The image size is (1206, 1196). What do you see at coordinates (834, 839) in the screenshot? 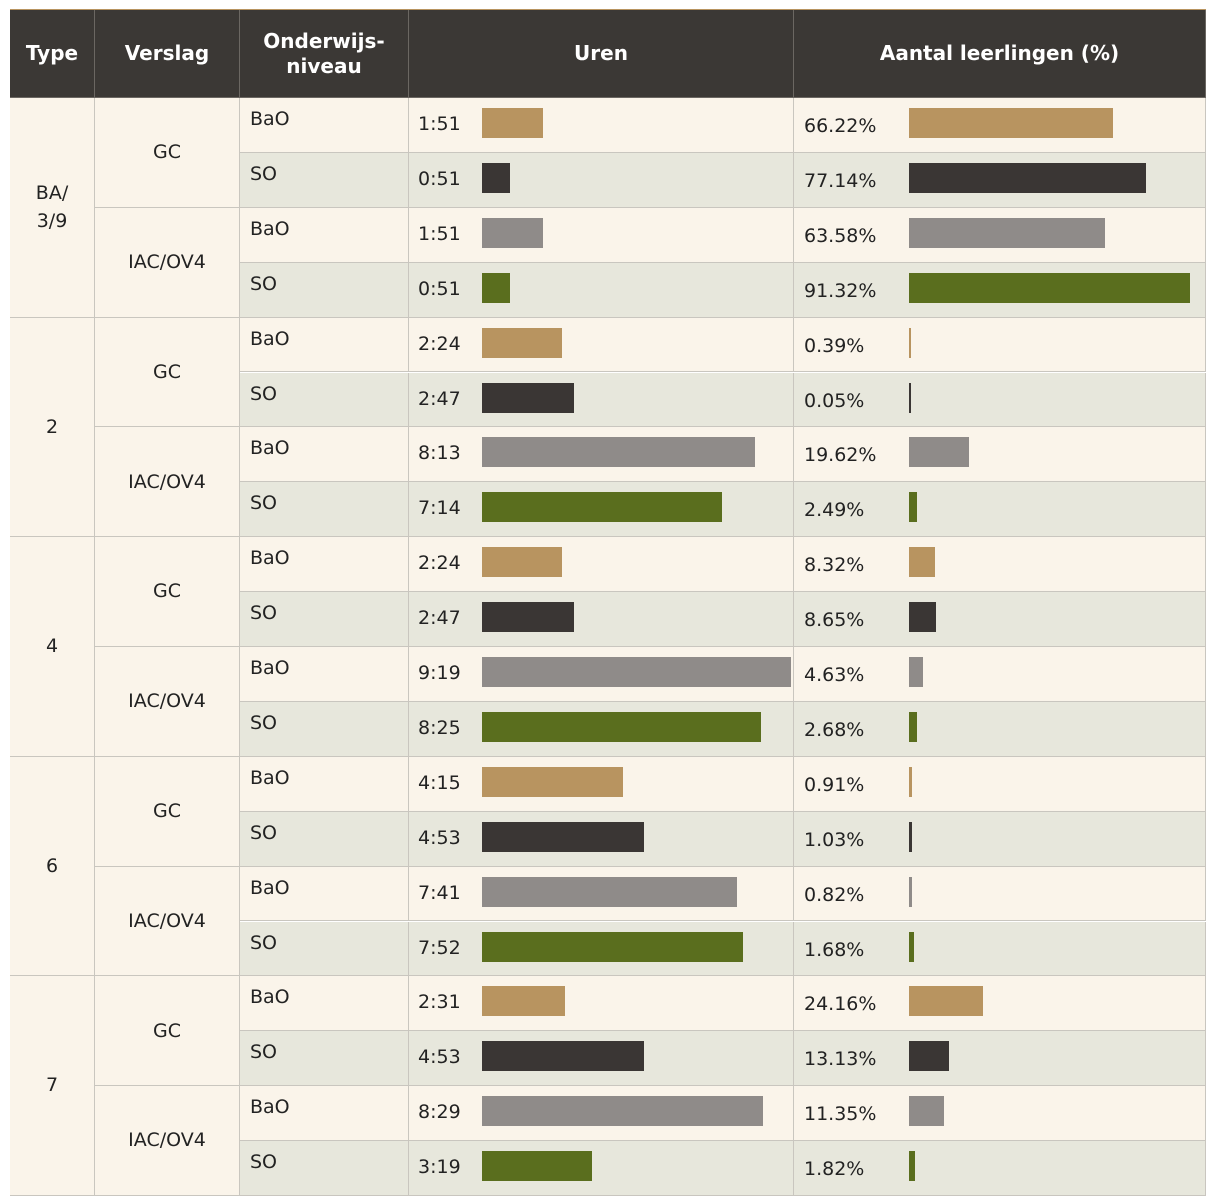
I see `aantal-label: 1.03%` at bounding box center [834, 839].